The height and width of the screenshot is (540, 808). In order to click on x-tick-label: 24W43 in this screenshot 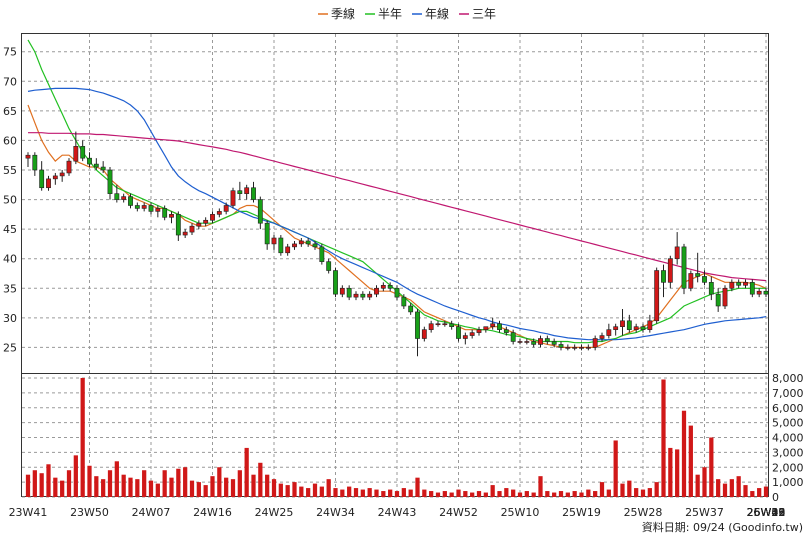, I will do `click(397, 512)`.